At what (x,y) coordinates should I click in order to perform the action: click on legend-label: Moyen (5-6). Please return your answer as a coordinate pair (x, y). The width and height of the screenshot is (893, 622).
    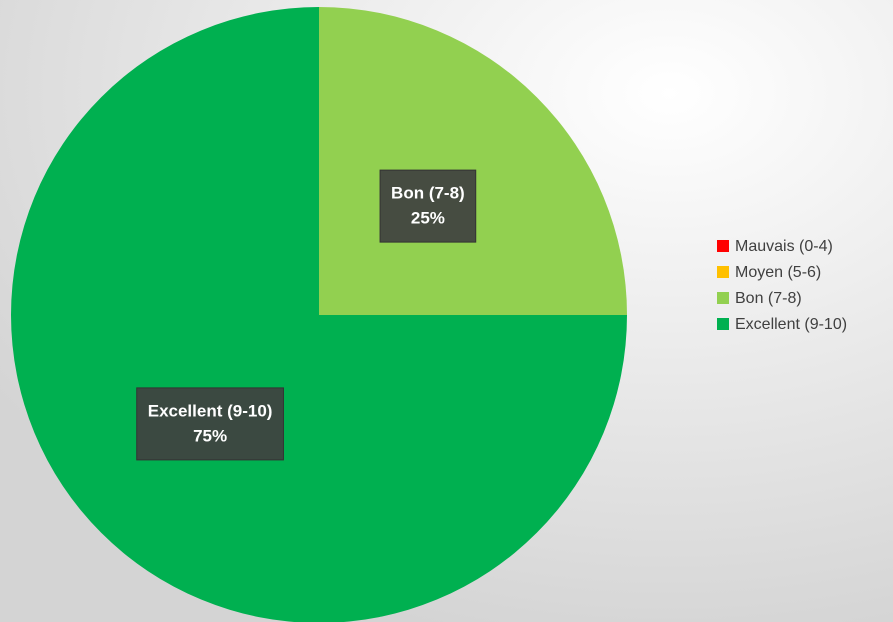
    Looking at the image, I should click on (778, 272).